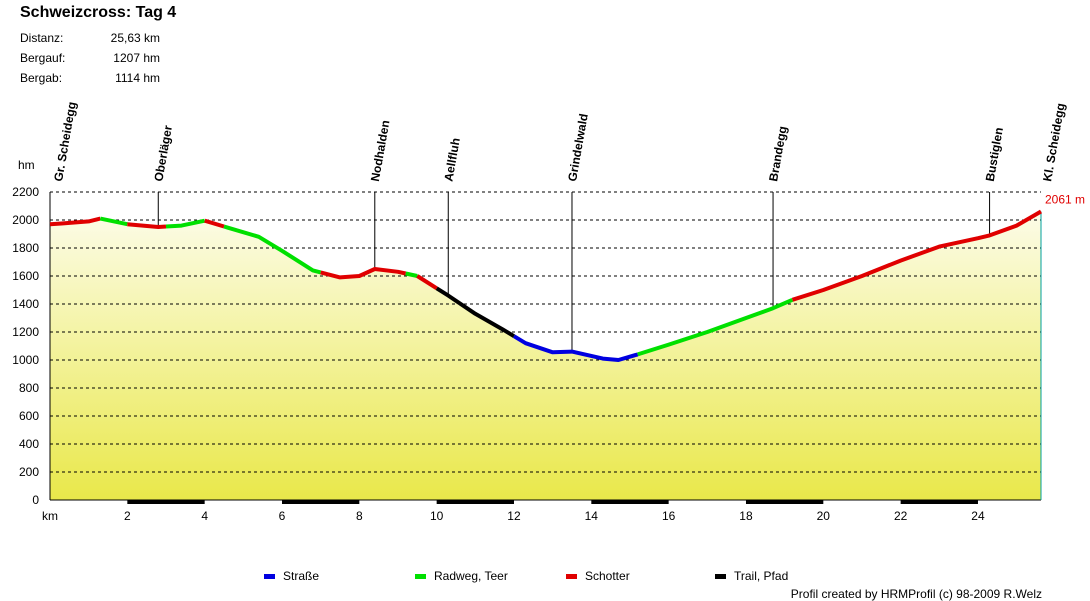  I want to click on x-tick-label: 20, so click(824, 516).